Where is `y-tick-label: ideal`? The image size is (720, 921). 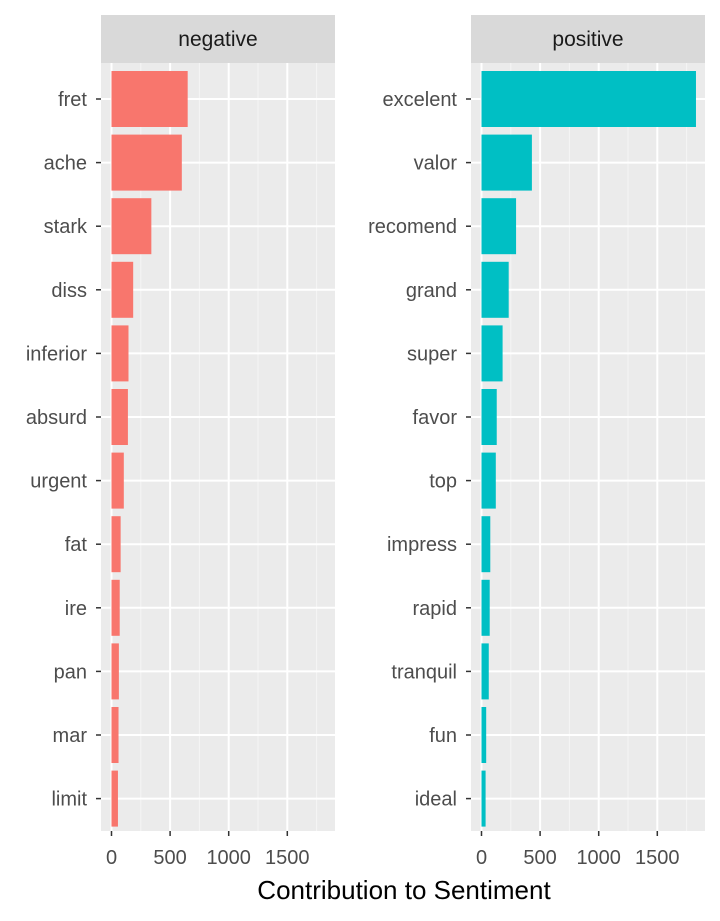
y-tick-label: ideal is located at coordinates (436, 800).